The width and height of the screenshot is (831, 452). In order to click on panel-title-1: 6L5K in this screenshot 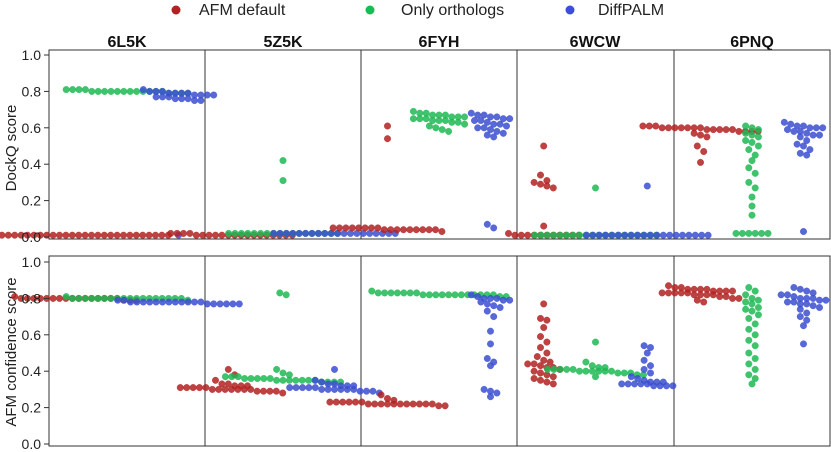, I will do `click(127, 42)`.